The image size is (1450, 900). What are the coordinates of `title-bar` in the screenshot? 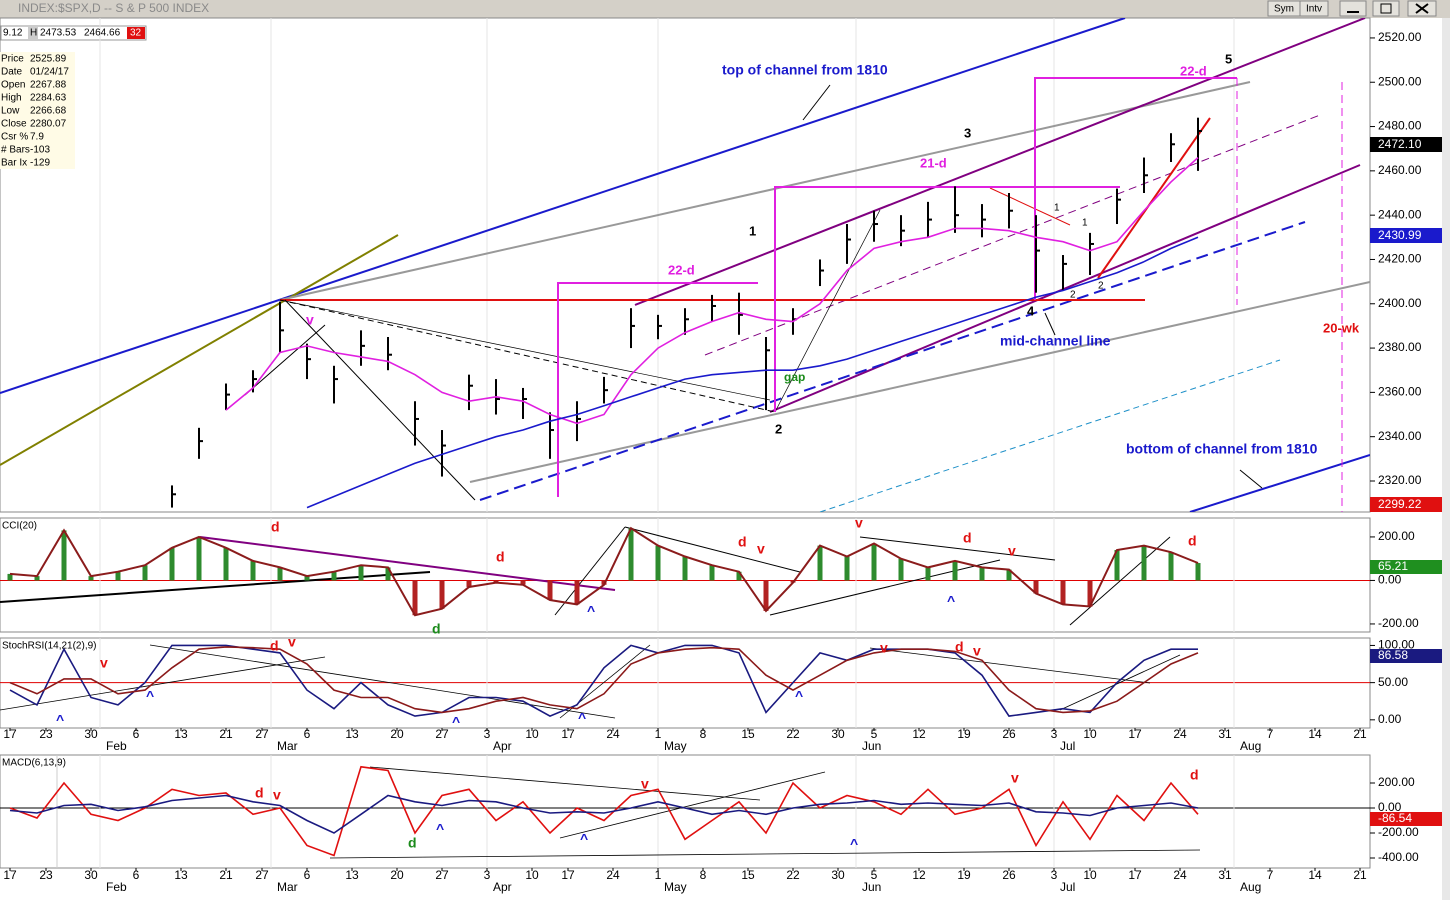 It's located at (725, 9).